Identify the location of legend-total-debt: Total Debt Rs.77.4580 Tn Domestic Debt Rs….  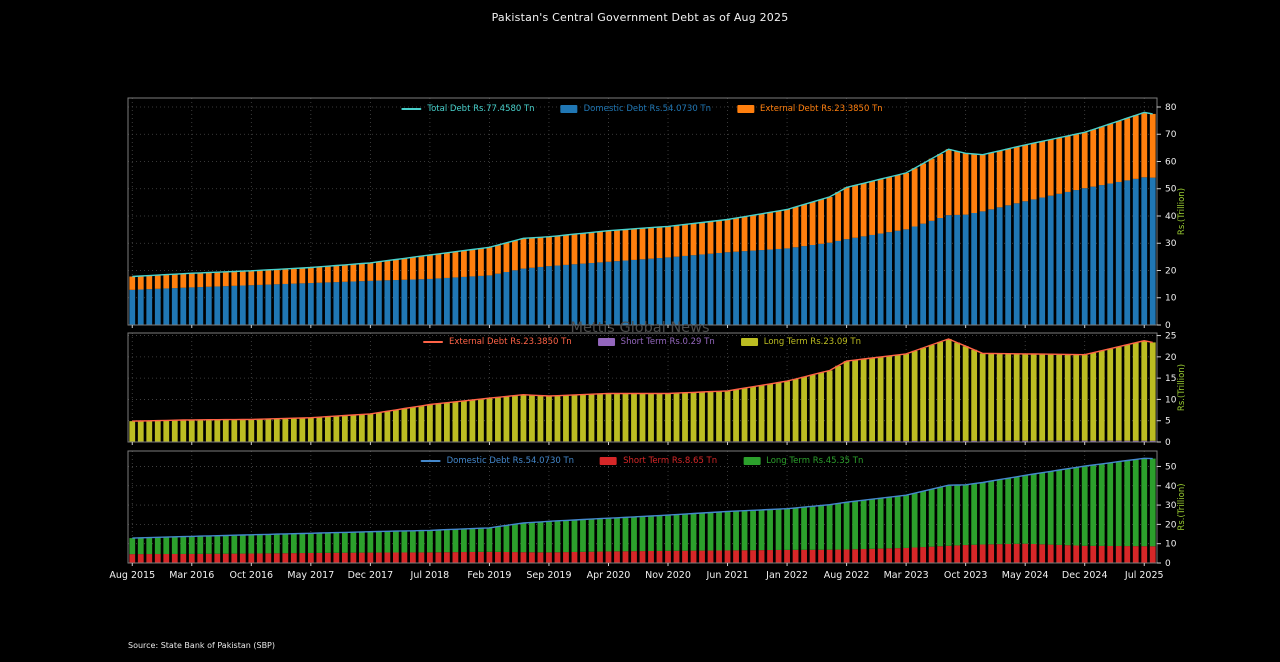
(642, 109).